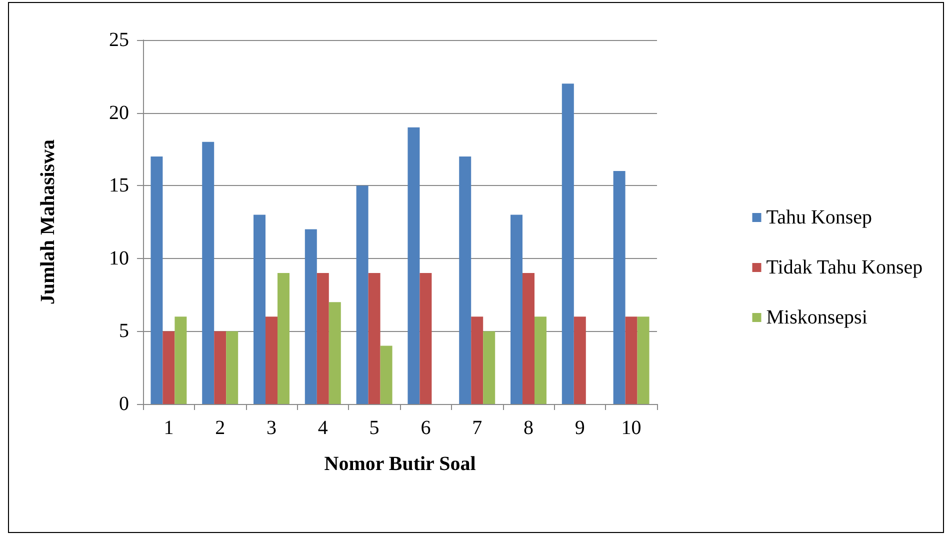  I want to click on x-tick-label: 8, so click(529, 428).